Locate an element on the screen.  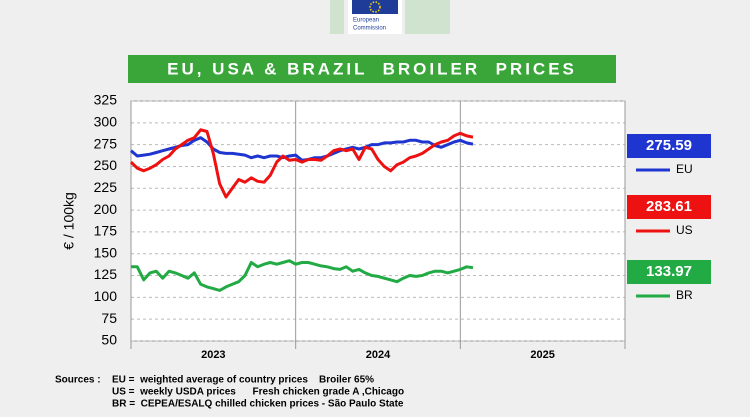
y-tick-label: 200 is located at coordinates (106, 209).